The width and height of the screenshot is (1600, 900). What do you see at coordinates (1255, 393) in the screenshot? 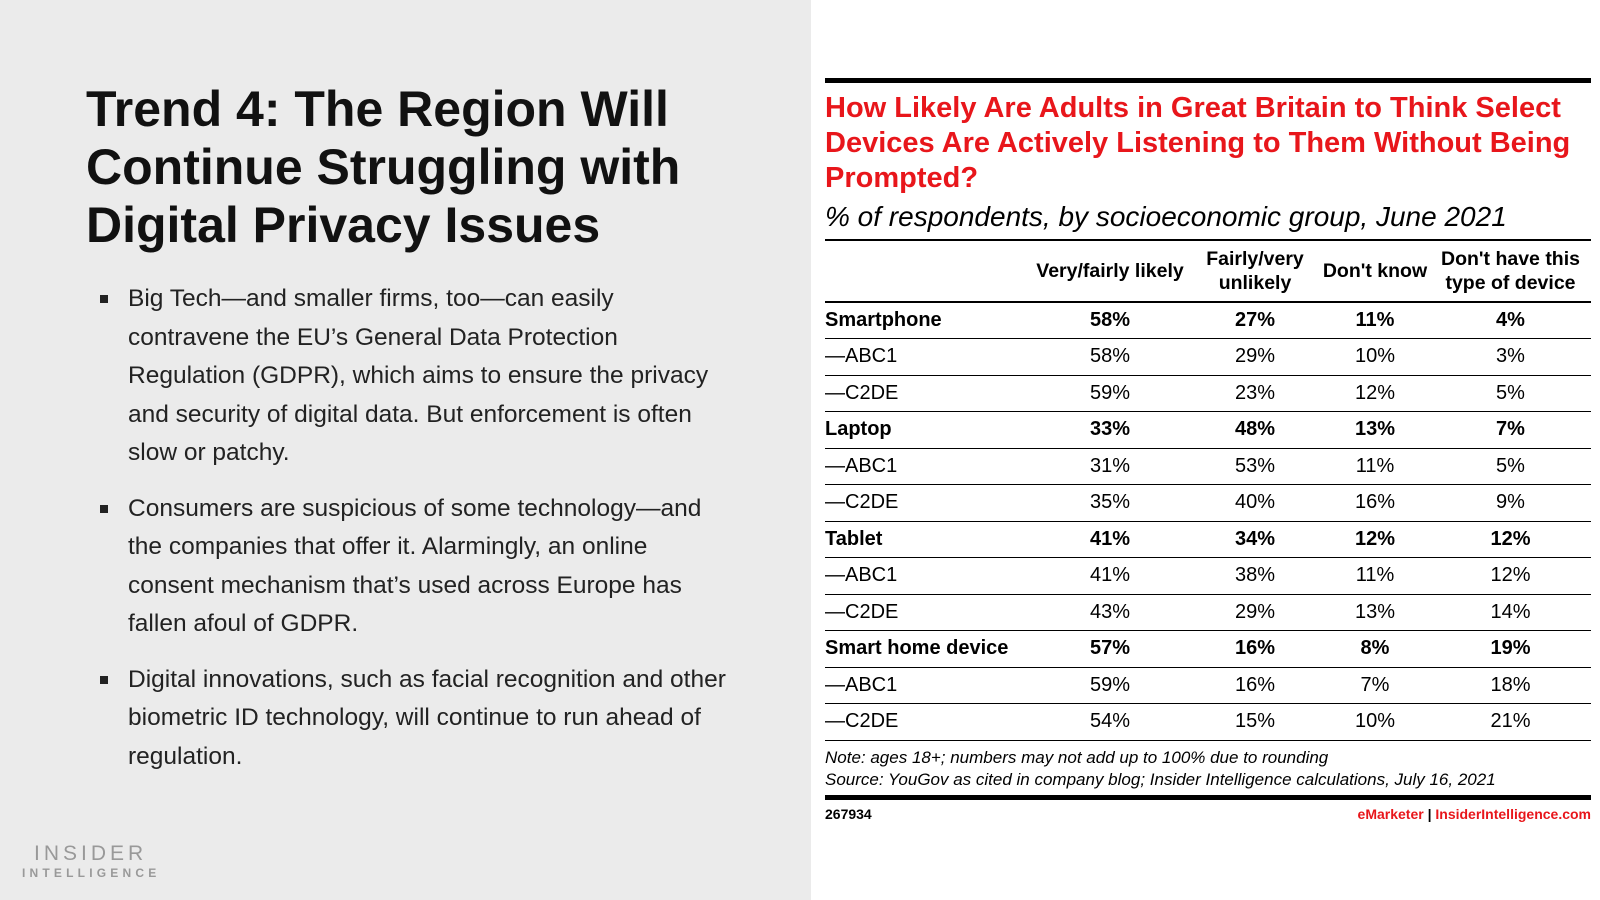
I see `cell-value: 23%` at bounding box center [1255, 393].